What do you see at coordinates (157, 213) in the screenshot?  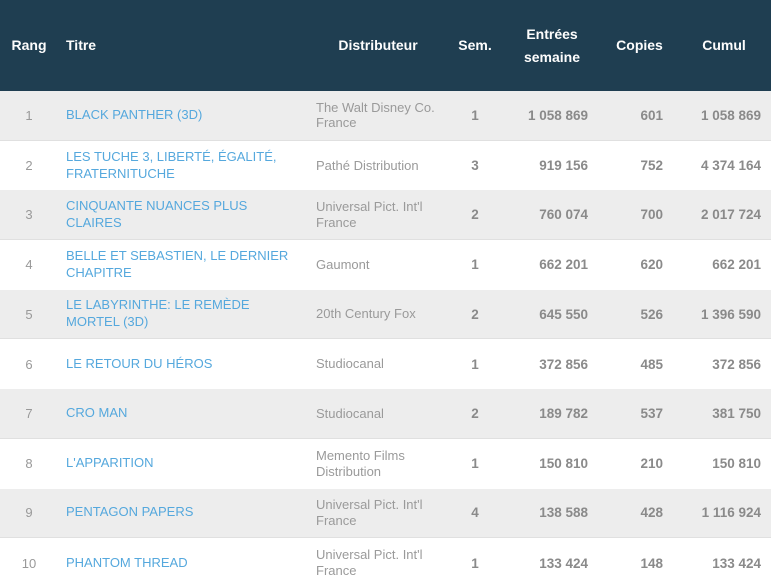 I see `film-title-link: CINQUANTE NUANCES PLUS CLAIRES` at bounding box center [157, 213].